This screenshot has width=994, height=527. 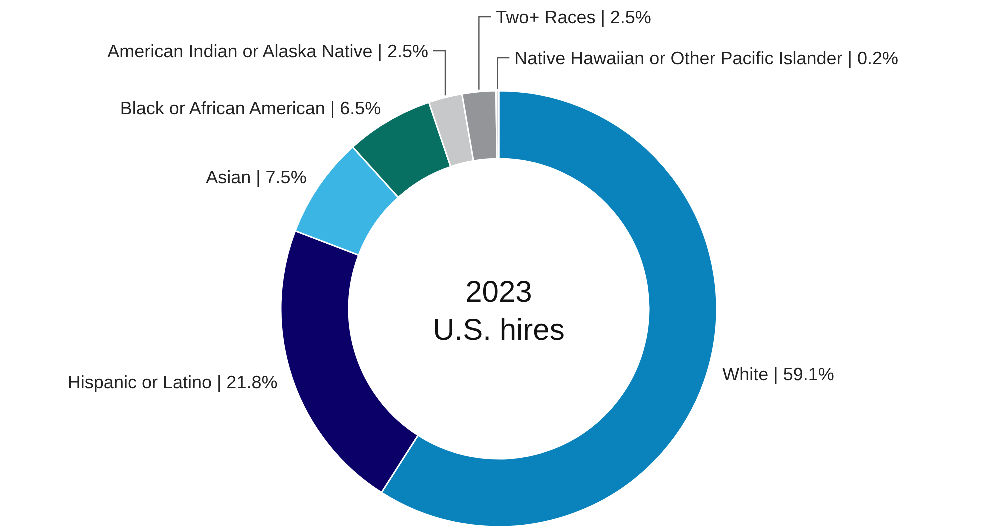 I want to click on text: 2023, so click(x=499, y=292).